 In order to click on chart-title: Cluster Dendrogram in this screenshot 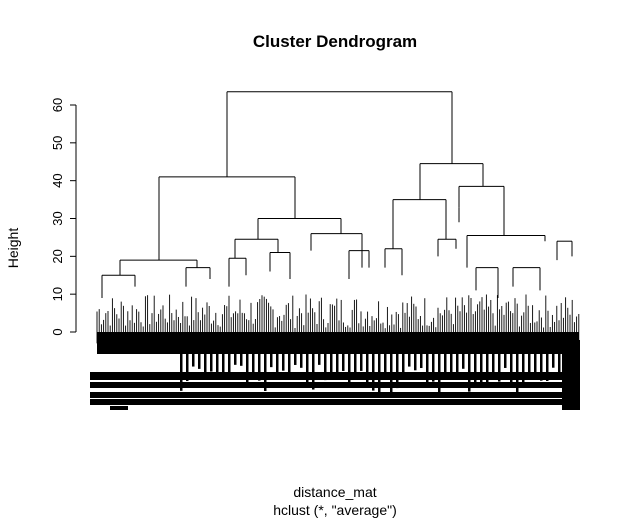, I will do `click(335, 41)`.